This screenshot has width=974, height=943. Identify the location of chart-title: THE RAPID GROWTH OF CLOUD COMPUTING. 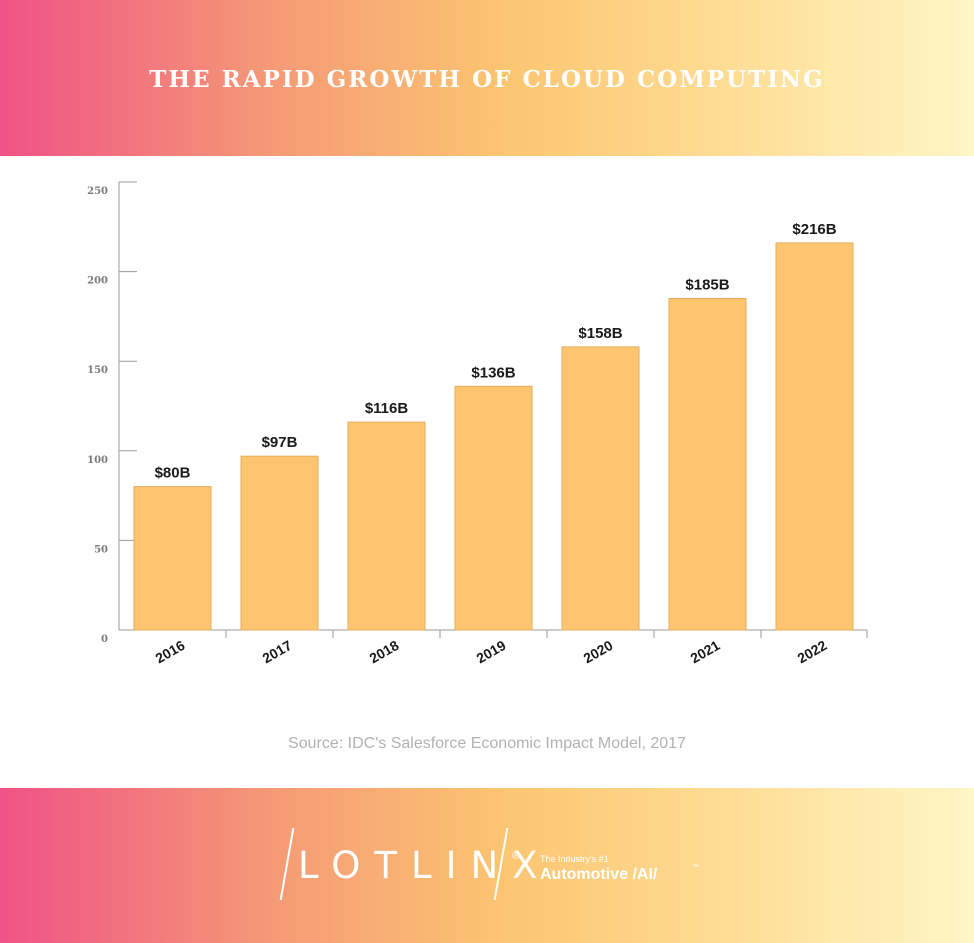
(487, 79).